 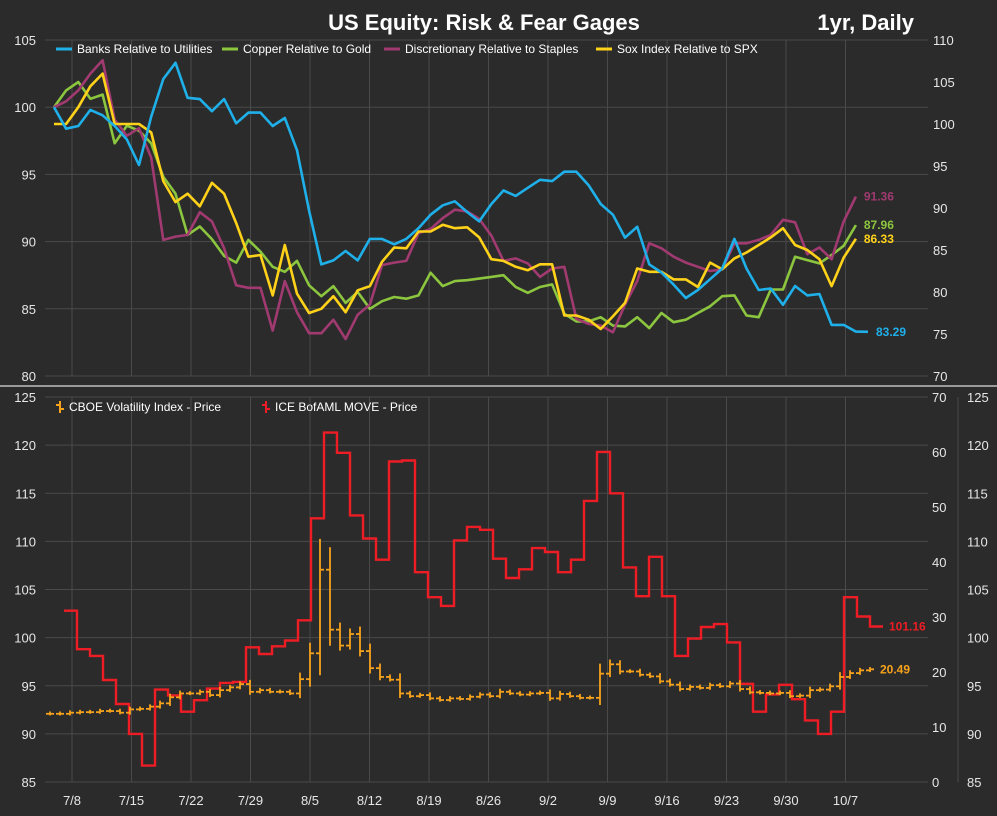 What do you see at coordinates (726, 800) in the screenshot?
I see `x-axis-tick: 9/23` at bounding box center [726, 800].